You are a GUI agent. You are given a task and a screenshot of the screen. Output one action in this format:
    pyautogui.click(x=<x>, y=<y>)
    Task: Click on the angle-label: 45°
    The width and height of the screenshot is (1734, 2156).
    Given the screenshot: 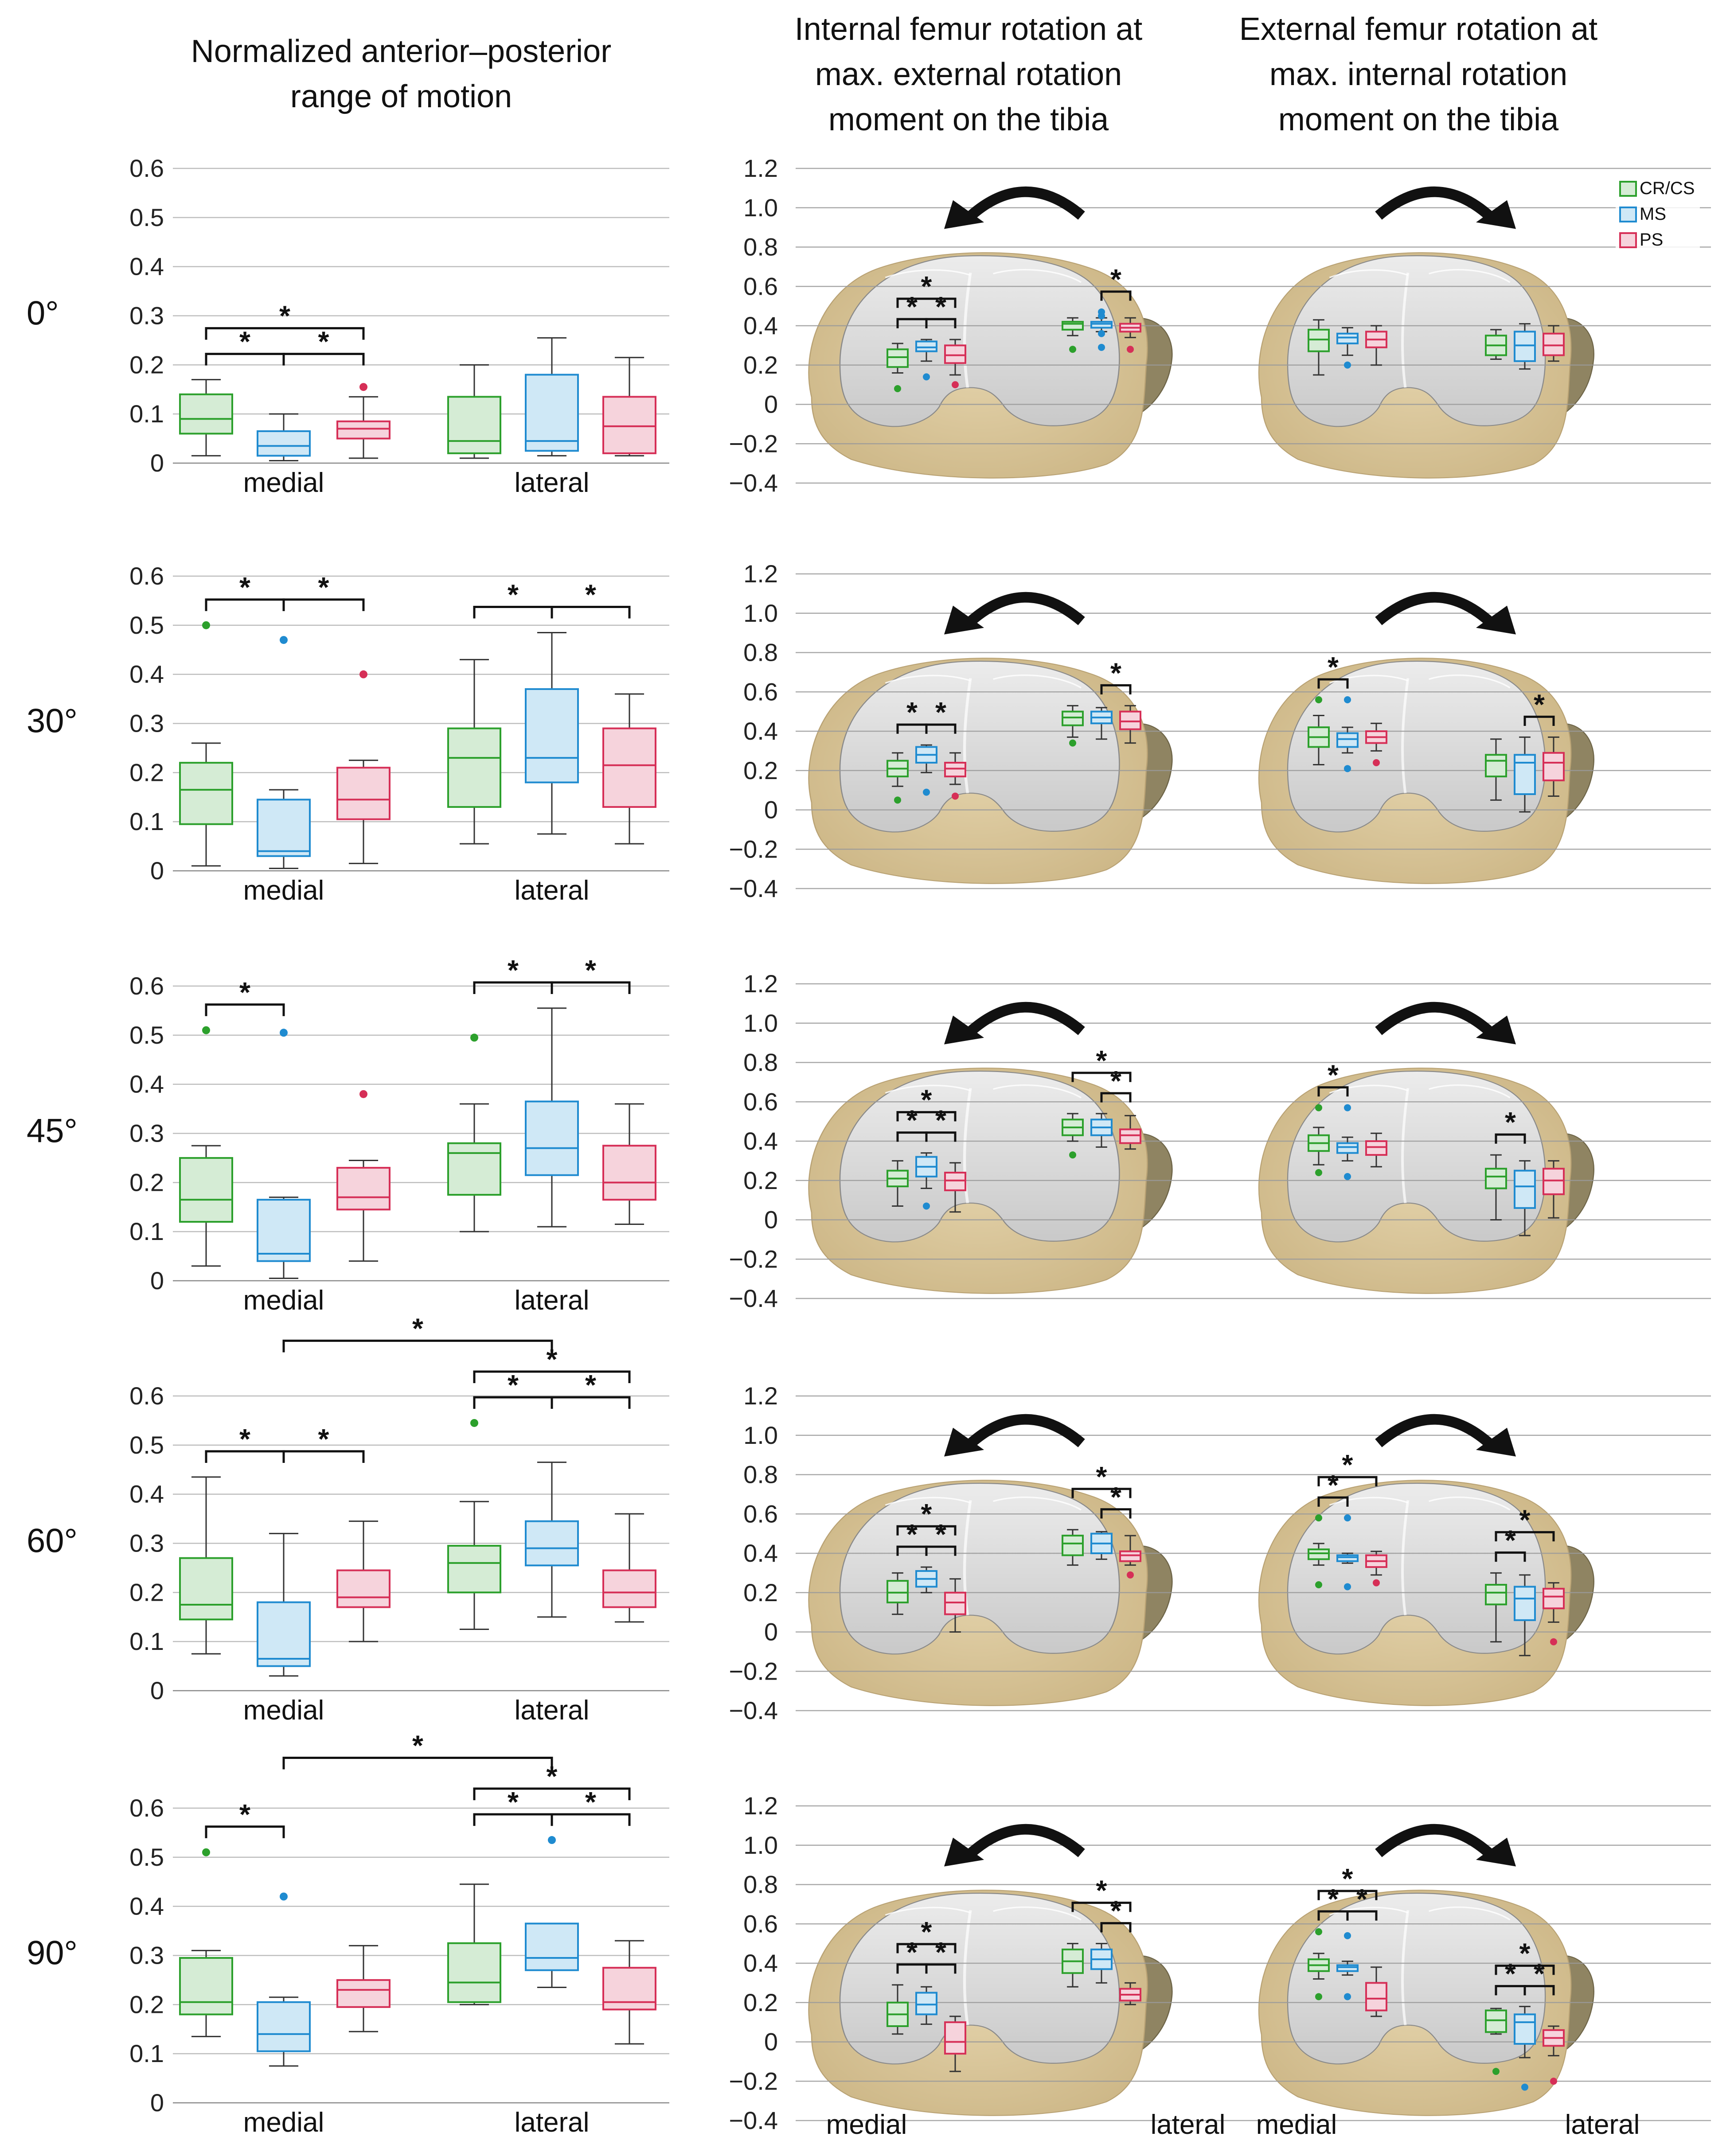 What is the action you would take?
    pyautogui.click(x=52, y=1131)
    